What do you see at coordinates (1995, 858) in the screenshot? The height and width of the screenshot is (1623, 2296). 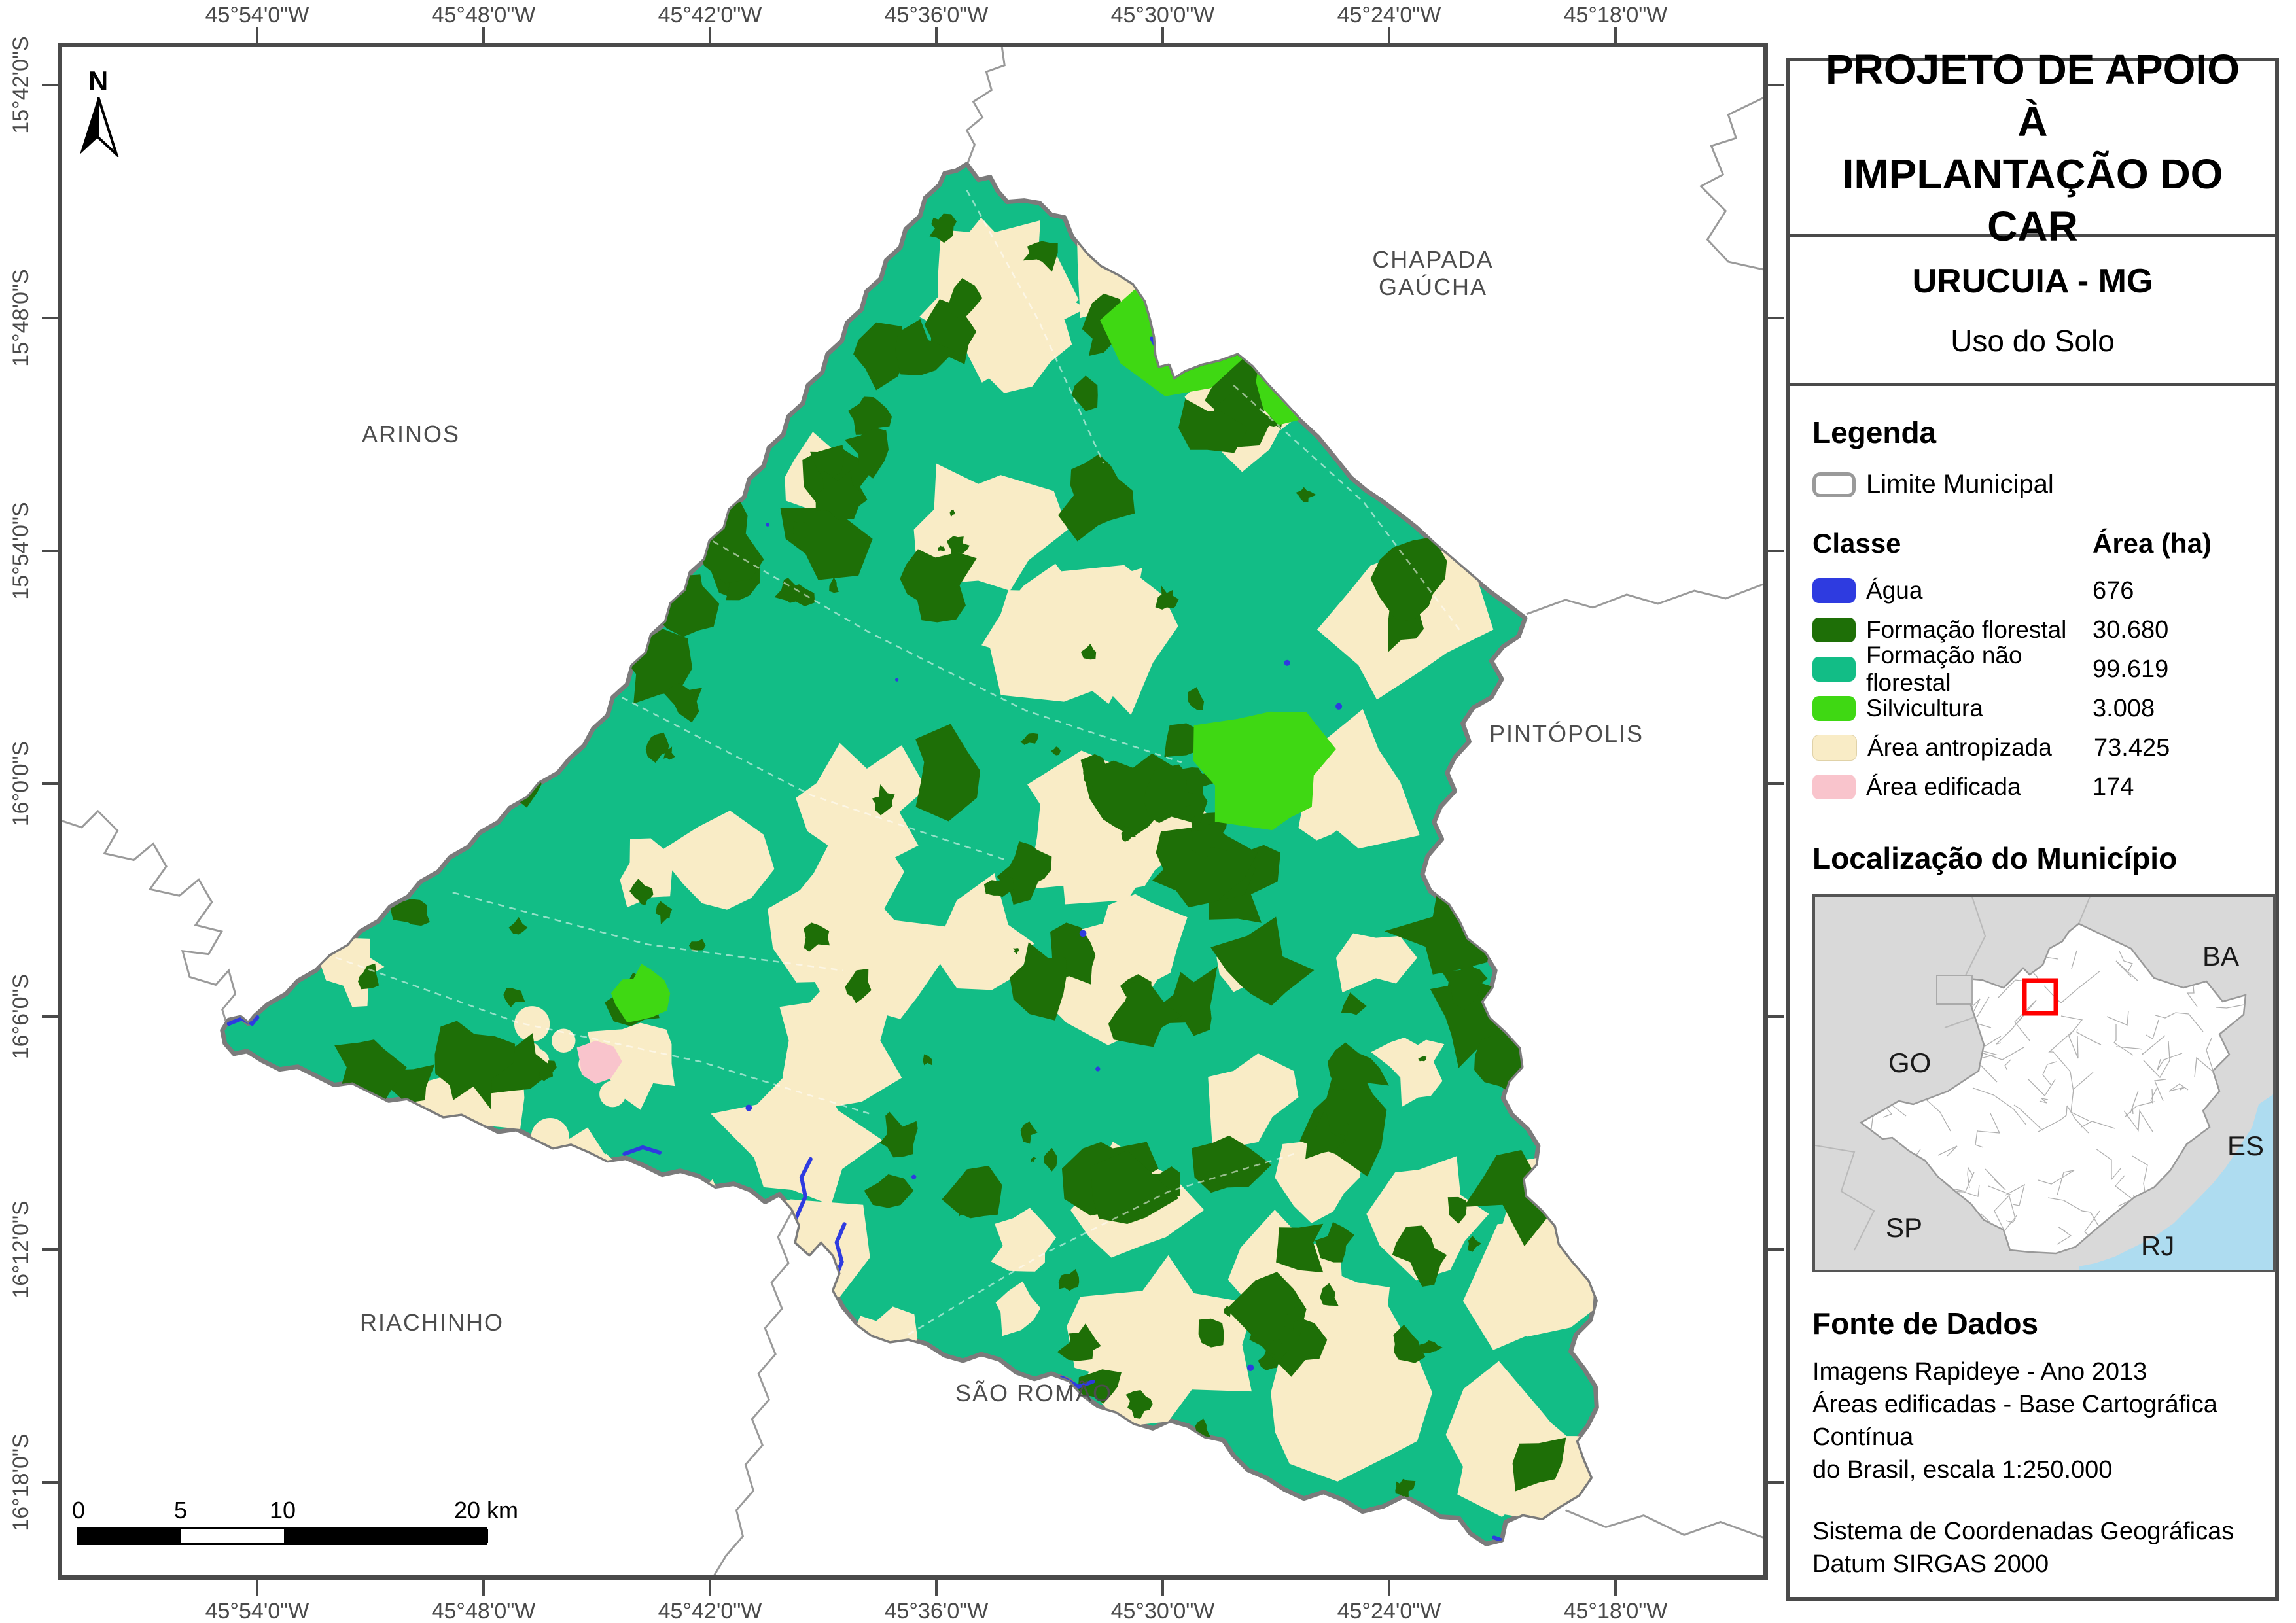 I see `location-heading: Localização do Município` at bounding box center [1995, 858].